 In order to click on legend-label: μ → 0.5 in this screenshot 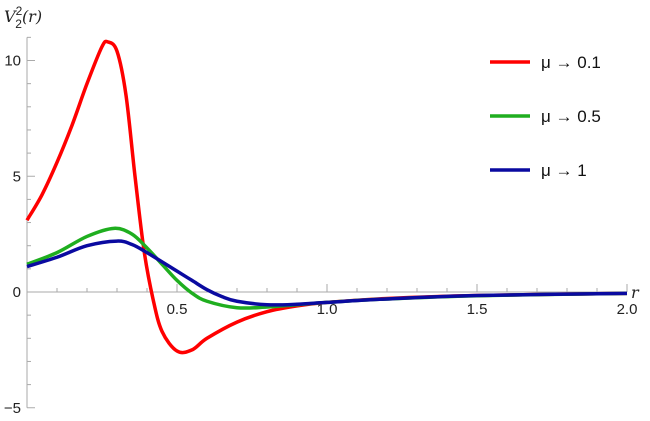, I will do `click(571, 116)`.